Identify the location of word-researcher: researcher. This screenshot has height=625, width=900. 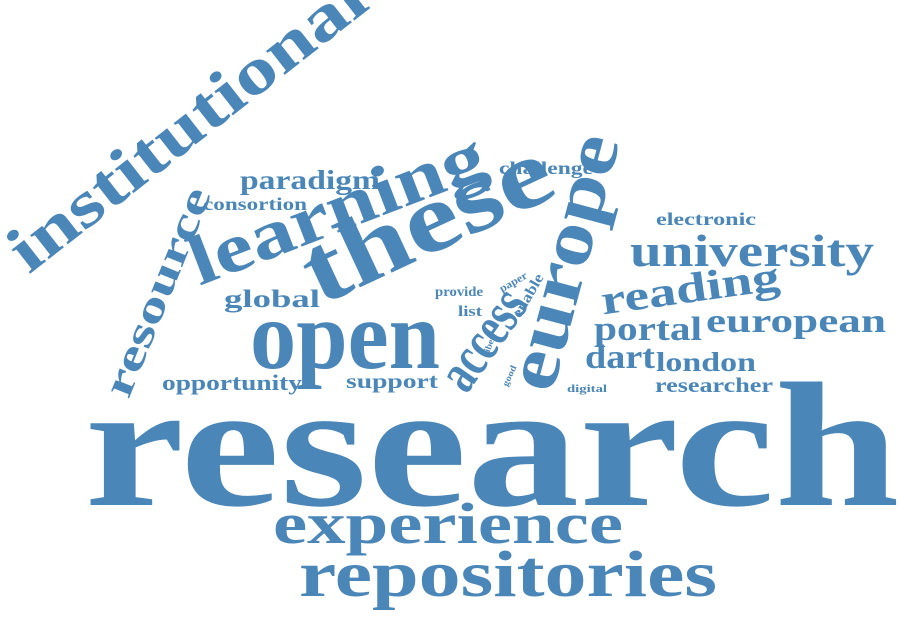
(714, 385).